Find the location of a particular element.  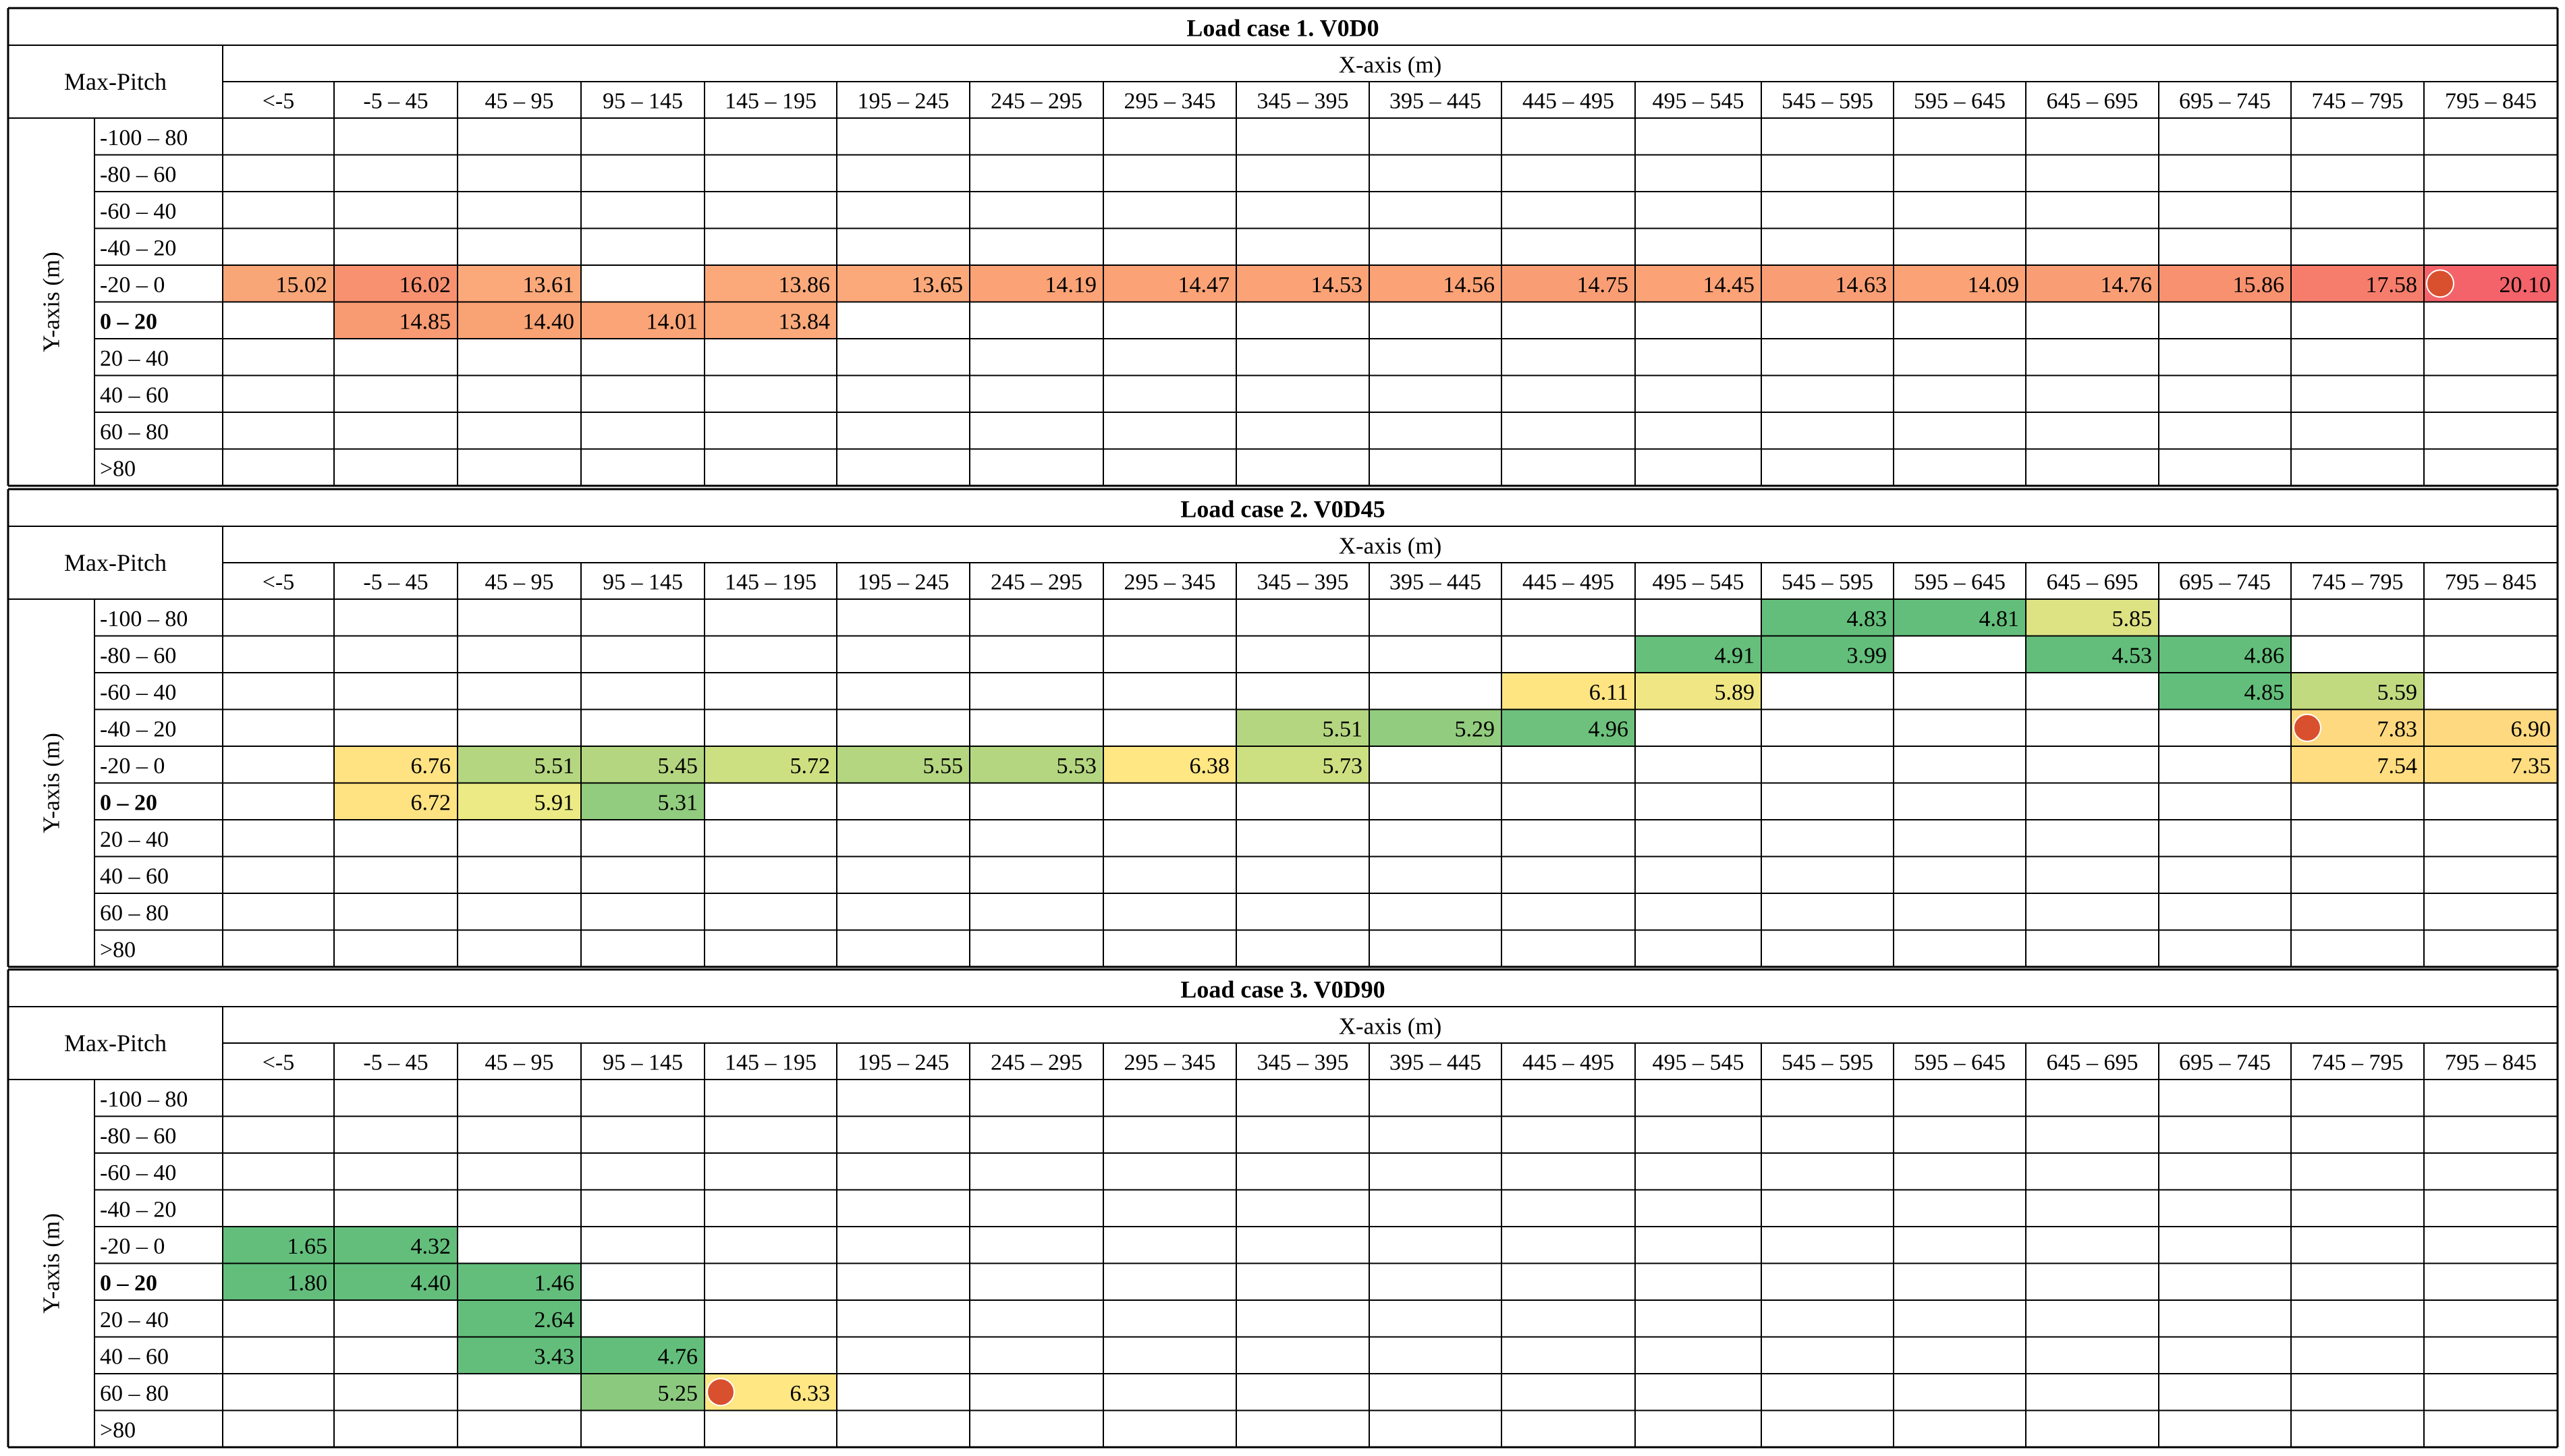

cell-value: 4.81 is located at coordinates (1999, 619).